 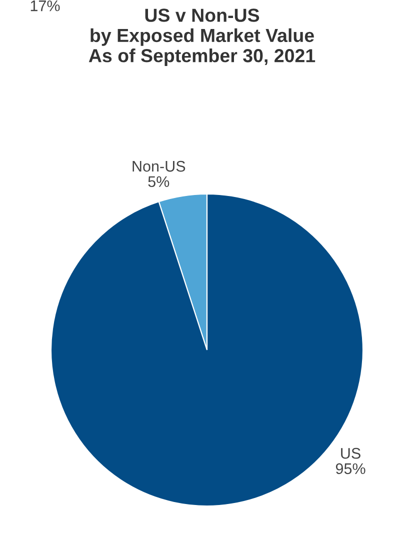 What do you see at coordinates (351, 468) in the screenshot?
I see `data-label: 95%` at bounding box center [351, 468].